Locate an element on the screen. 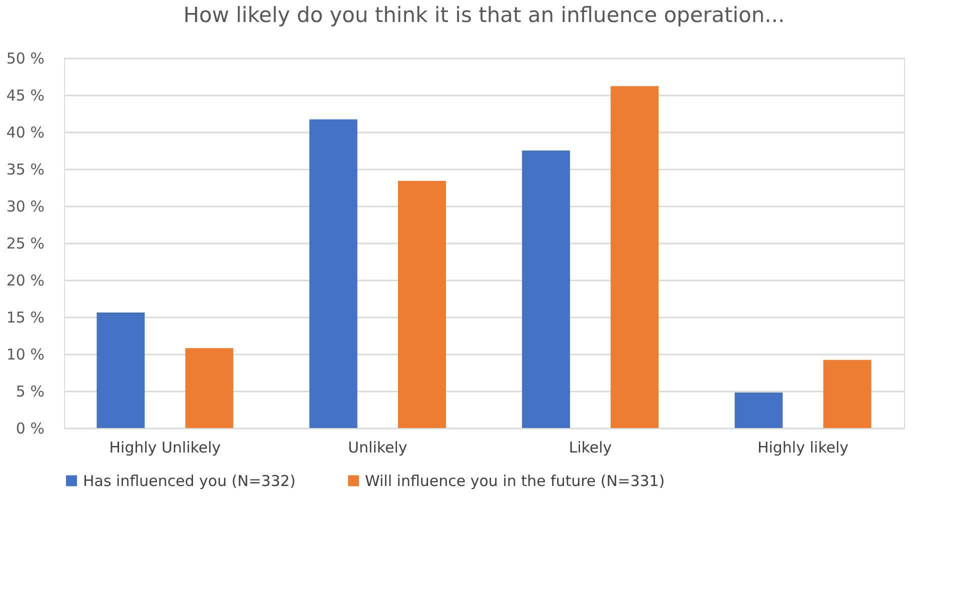  y-tick-label: 0 % is located at coordinates (30, 429).